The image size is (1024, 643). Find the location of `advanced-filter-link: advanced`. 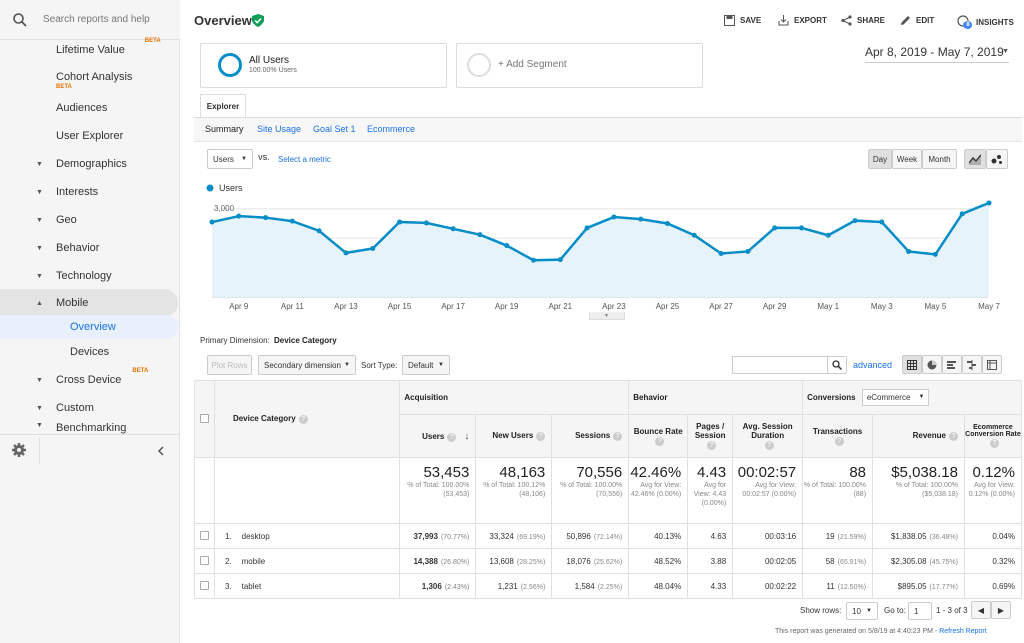

advanced-filter-link: advanced is located at coordinates (873, 365).